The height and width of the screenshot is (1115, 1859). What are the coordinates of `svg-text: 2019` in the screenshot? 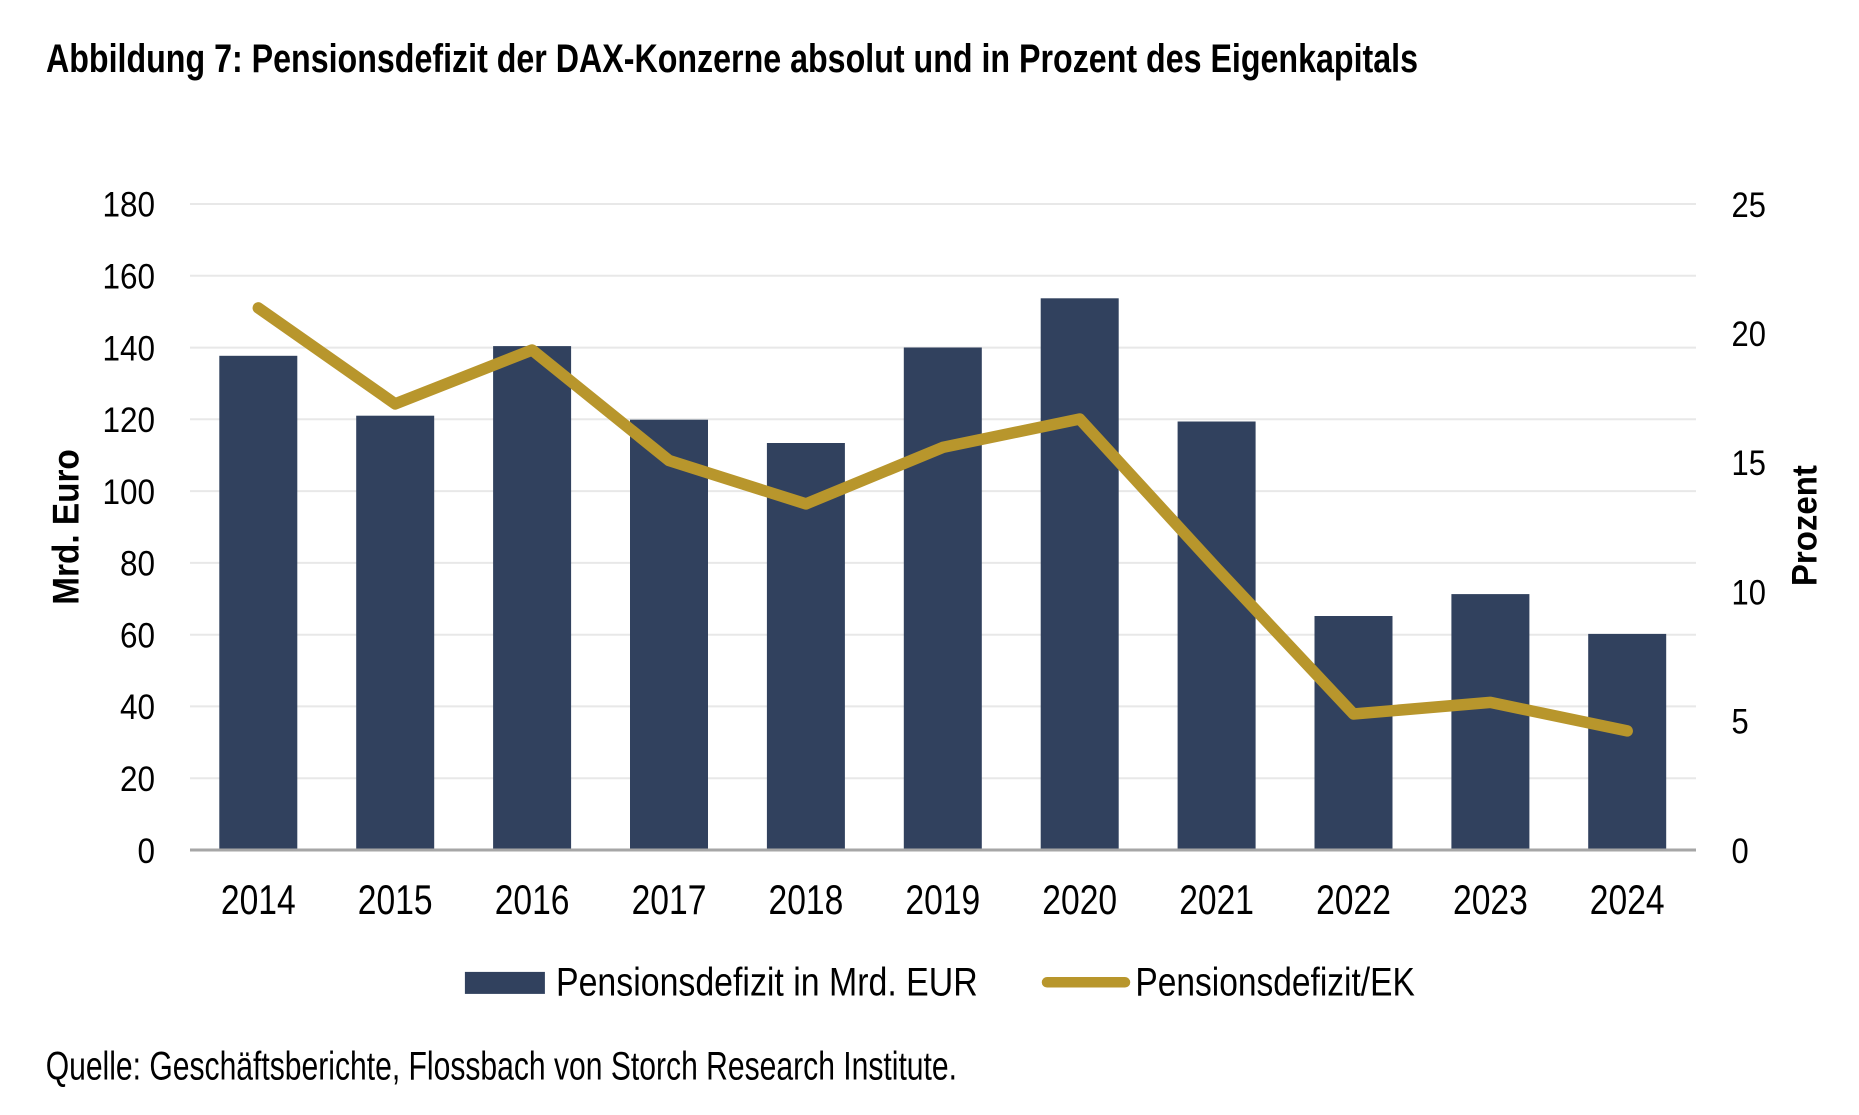 It's located at (942, 899).